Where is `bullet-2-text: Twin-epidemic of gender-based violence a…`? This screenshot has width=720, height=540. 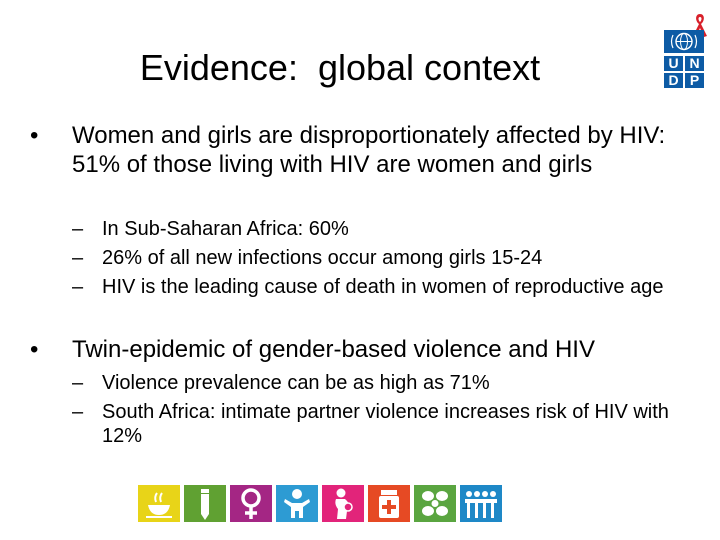 bullet-2-text: Twin-epidemic of gender-based violence a… is located at coordinates (333, 349).